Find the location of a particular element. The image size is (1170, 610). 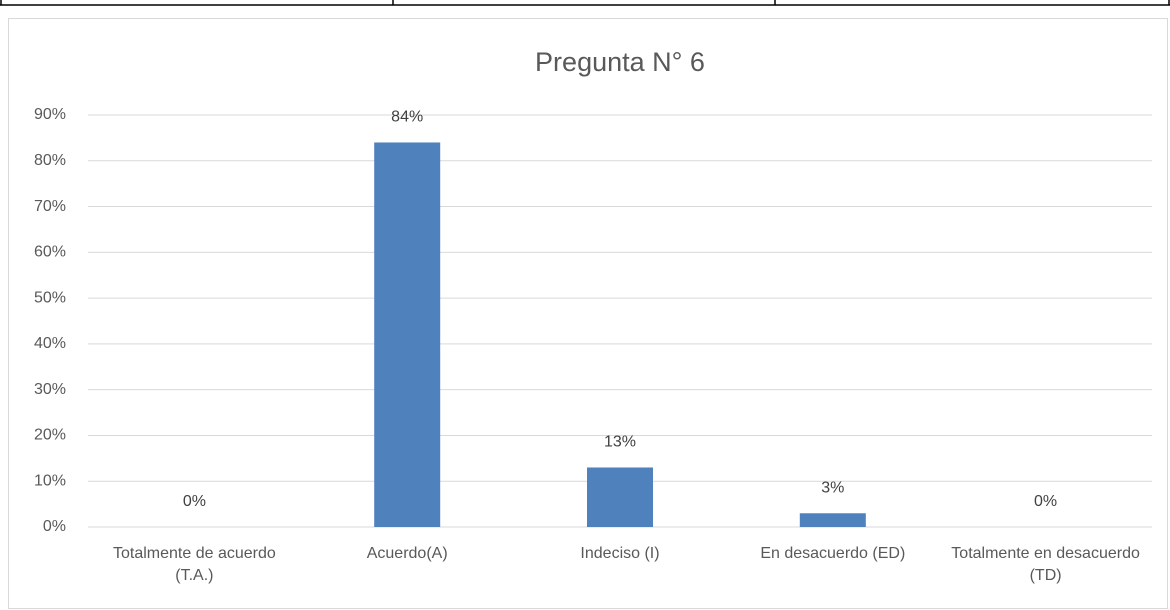

x-tick-label: Acuerdo(A) is located at coordinates (407, 553).